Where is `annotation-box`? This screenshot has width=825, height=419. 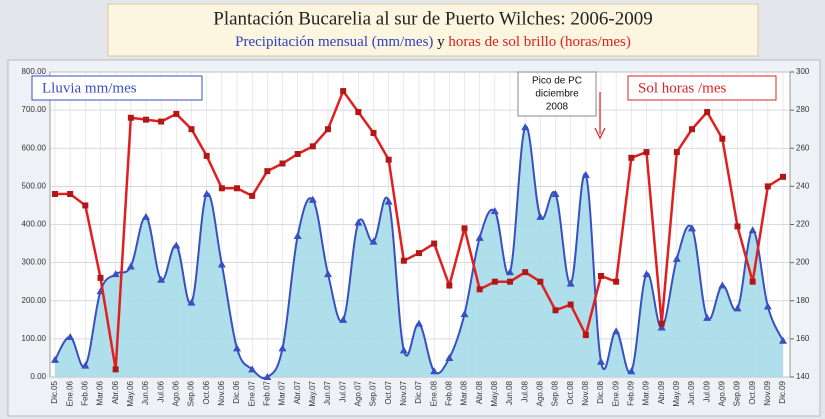 annotation-box is located at coordinates (557, 94).